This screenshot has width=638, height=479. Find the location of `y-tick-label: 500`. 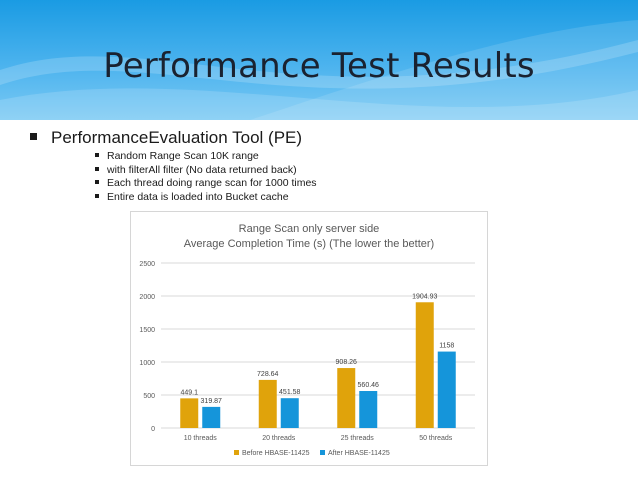

y-tick-label: 500 is located at coordinates (149, 396).